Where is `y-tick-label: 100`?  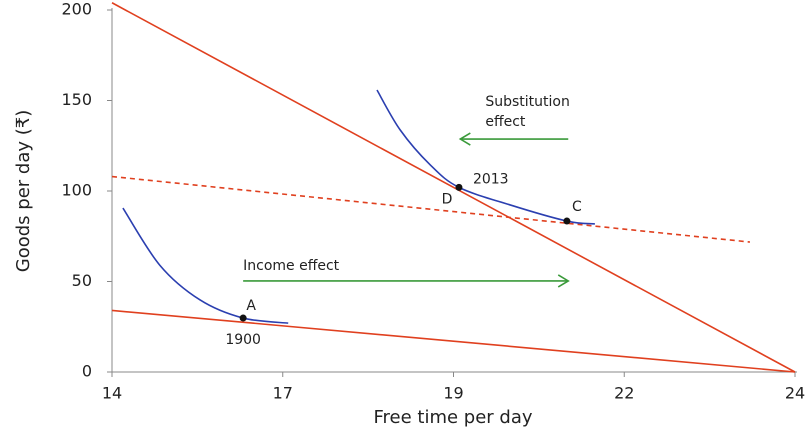
y-tick-label: 100 is located at coordinates (76, 190).